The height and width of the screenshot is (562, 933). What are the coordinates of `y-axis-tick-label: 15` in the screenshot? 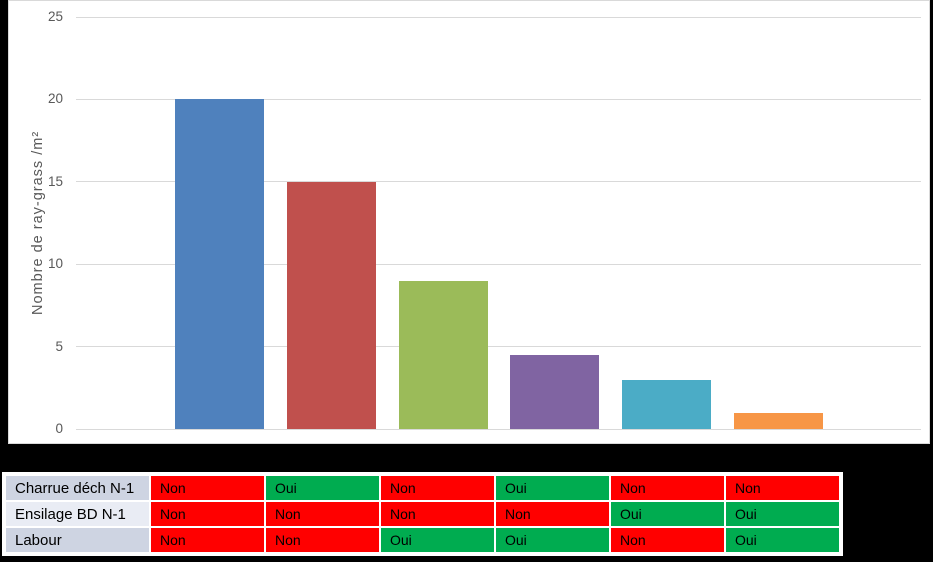 It's located at (55, 181).